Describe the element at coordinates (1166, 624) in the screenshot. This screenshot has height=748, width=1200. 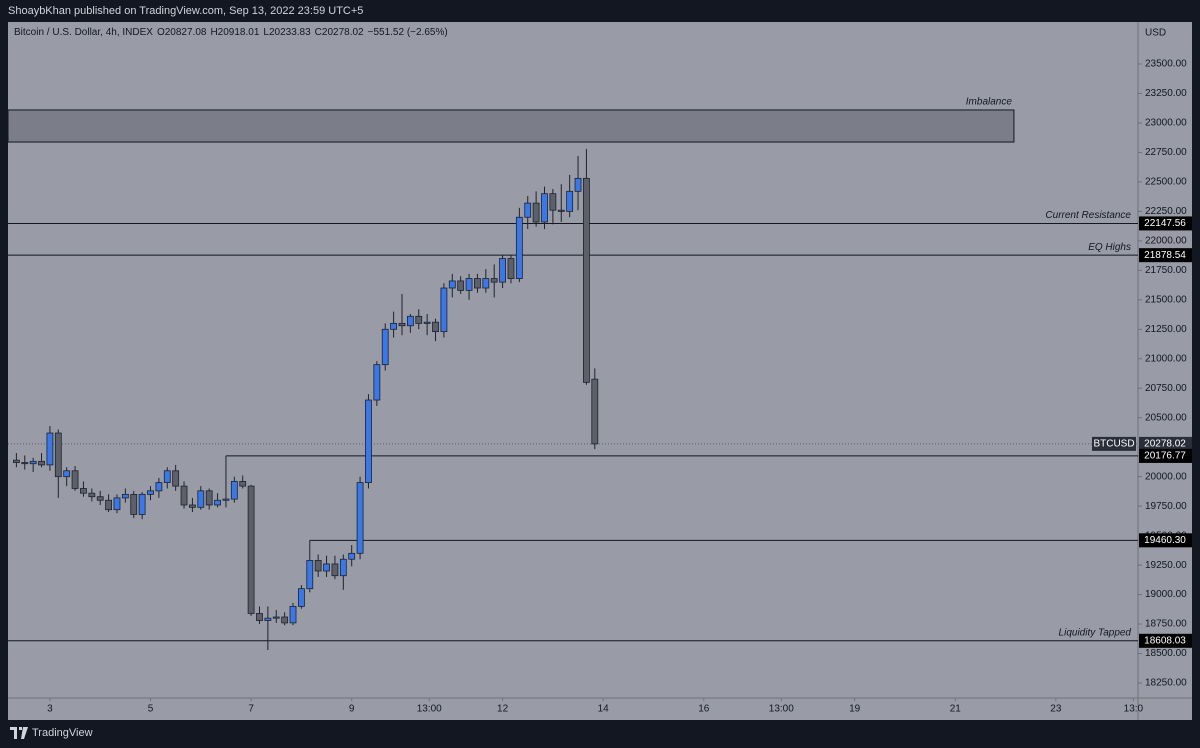
I see `y-tick-label: 18750.00` at that location.